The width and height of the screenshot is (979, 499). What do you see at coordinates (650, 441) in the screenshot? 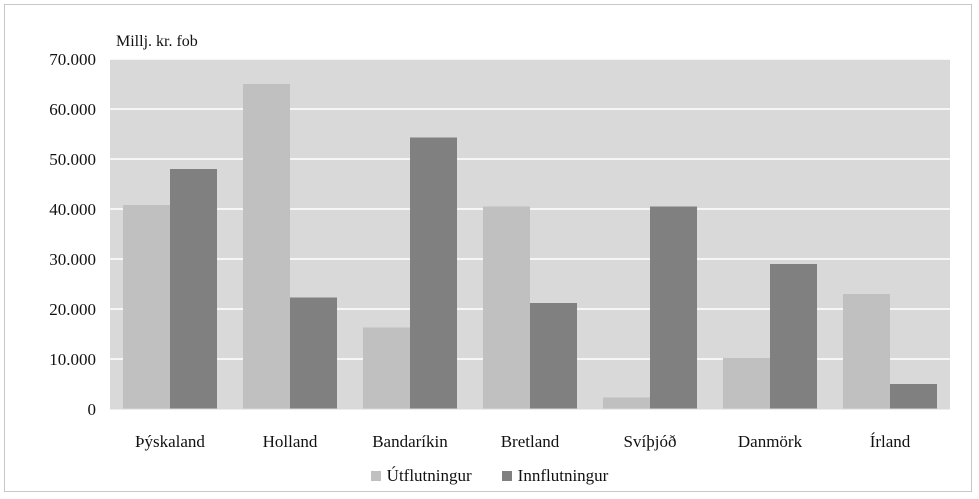
I see `x-tick-label: Svíþjóð` at bounding box center [650, 441].